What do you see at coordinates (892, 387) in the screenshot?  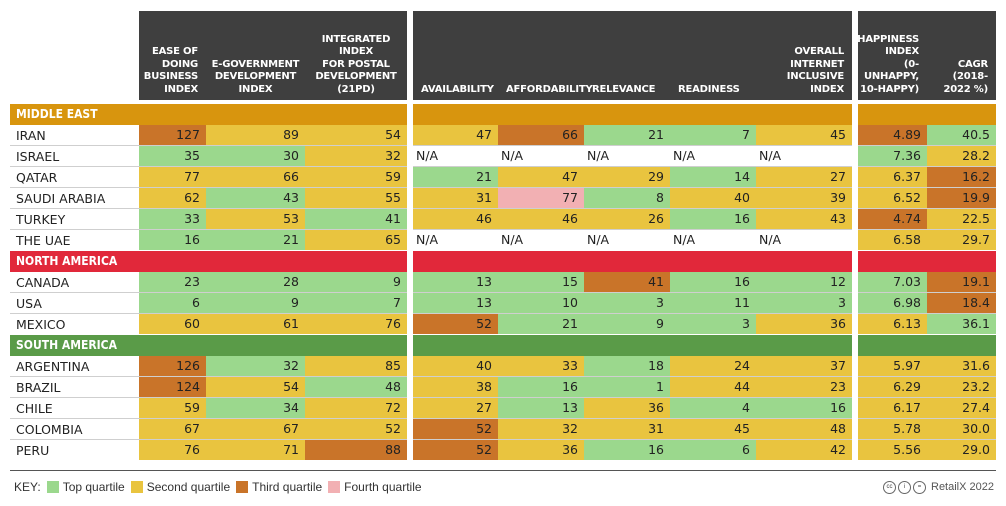 I see `data-cell-happy: 6.29` at bounding box center [892, 387].